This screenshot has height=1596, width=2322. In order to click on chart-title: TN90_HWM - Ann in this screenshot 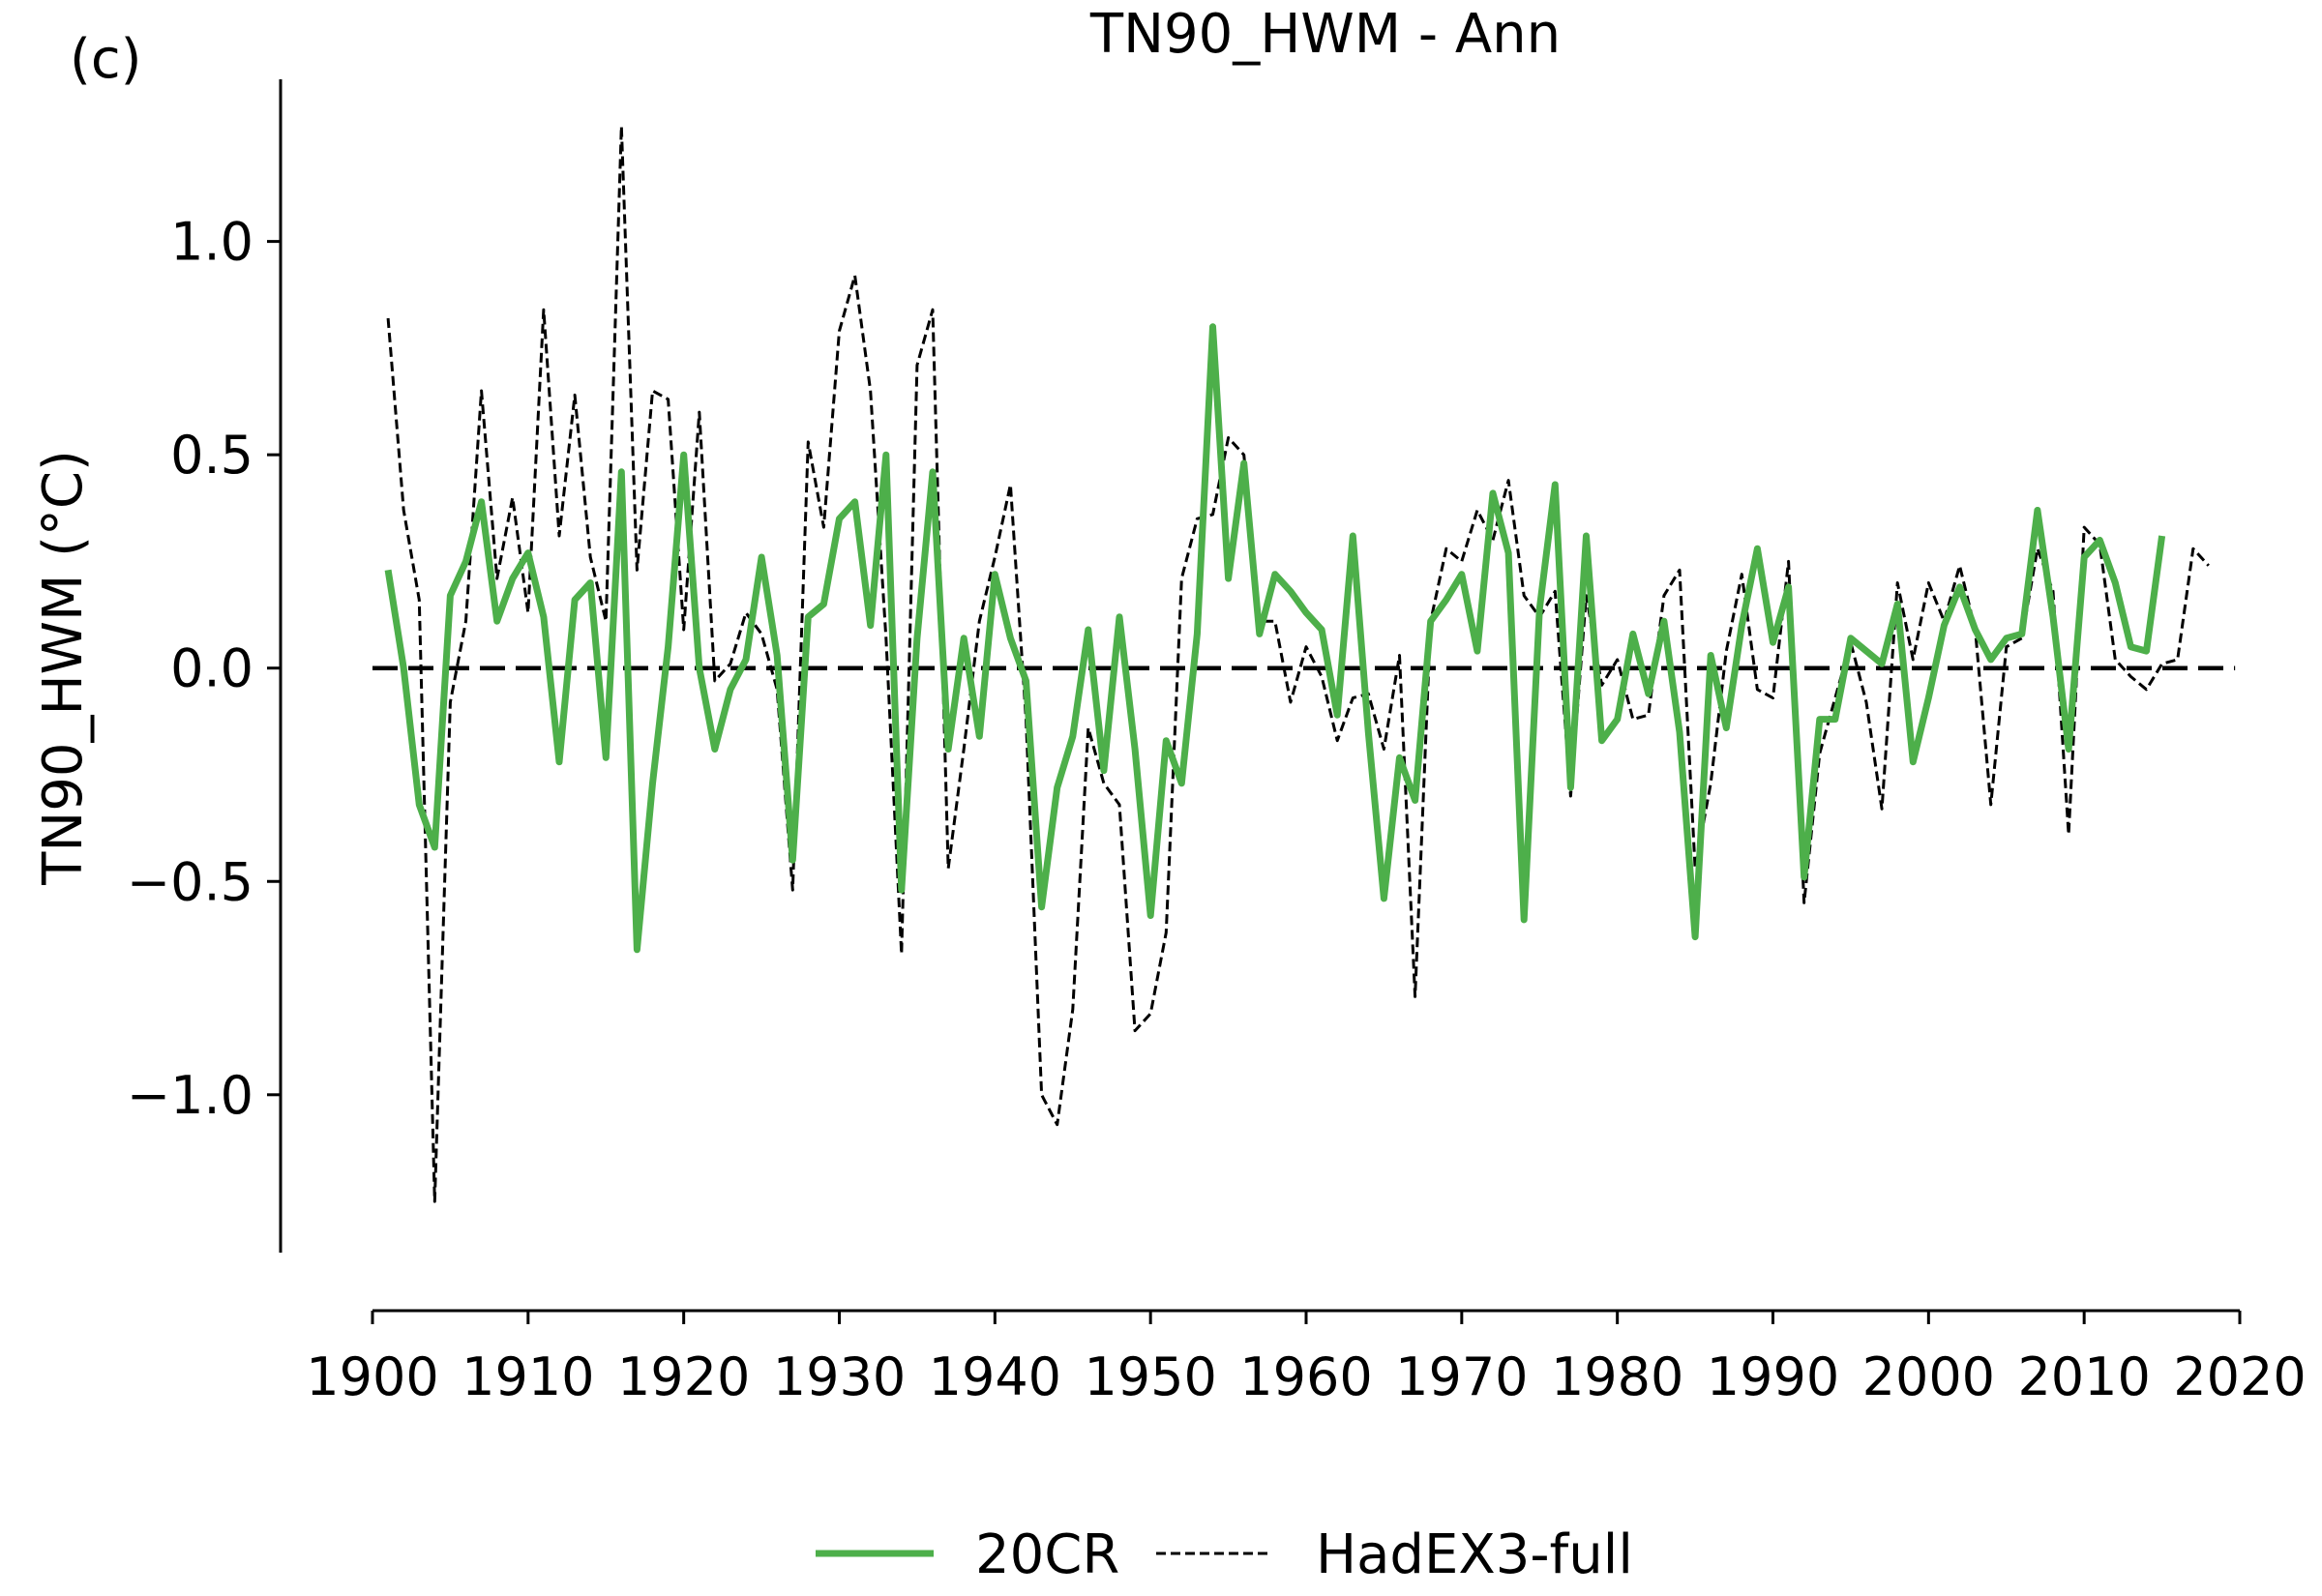, I will do `click(1325, 34)`.